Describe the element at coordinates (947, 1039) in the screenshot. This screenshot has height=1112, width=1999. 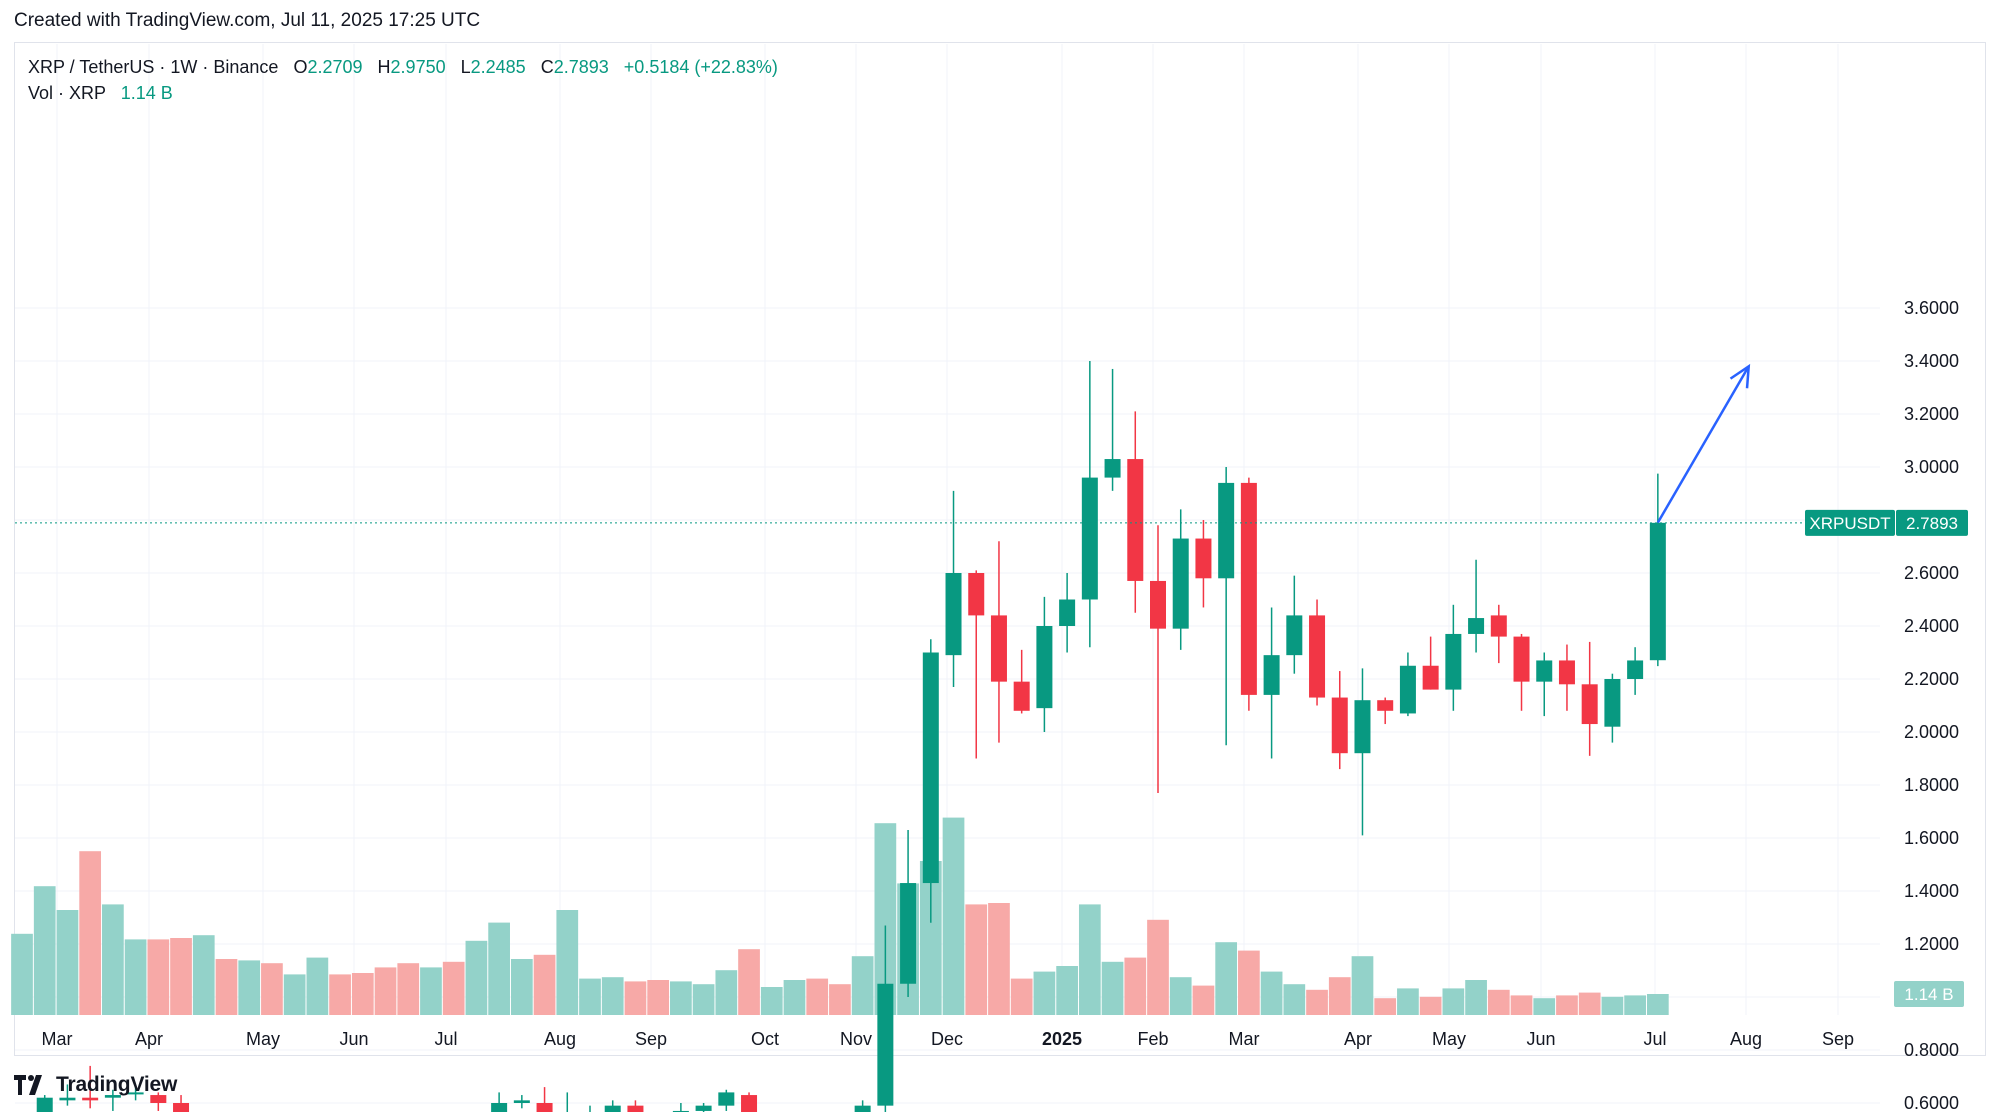
I see `x-tick-label: Dec` at that location.